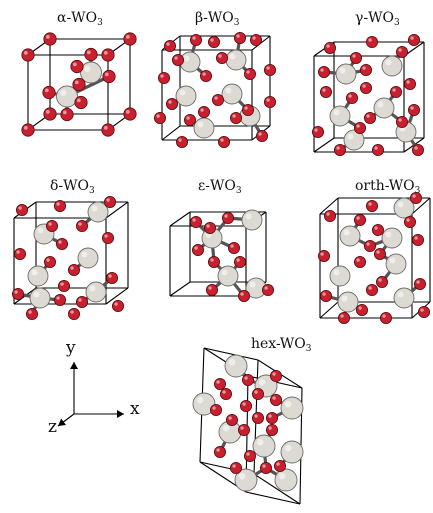  What do you see at coordinates (217, 19) in the screenshot?
I see `label-beta-wo3: β-WO3` at bounding box center [217, 19].